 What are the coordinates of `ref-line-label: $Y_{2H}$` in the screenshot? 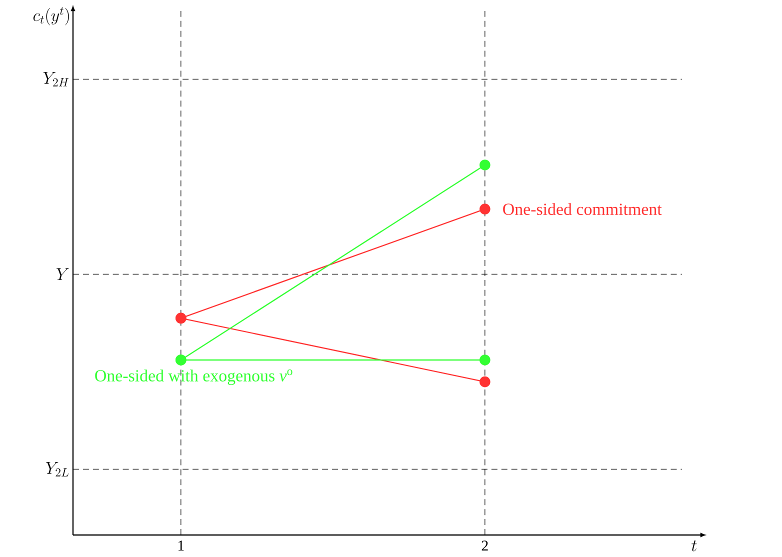 It's located at (56, 79).